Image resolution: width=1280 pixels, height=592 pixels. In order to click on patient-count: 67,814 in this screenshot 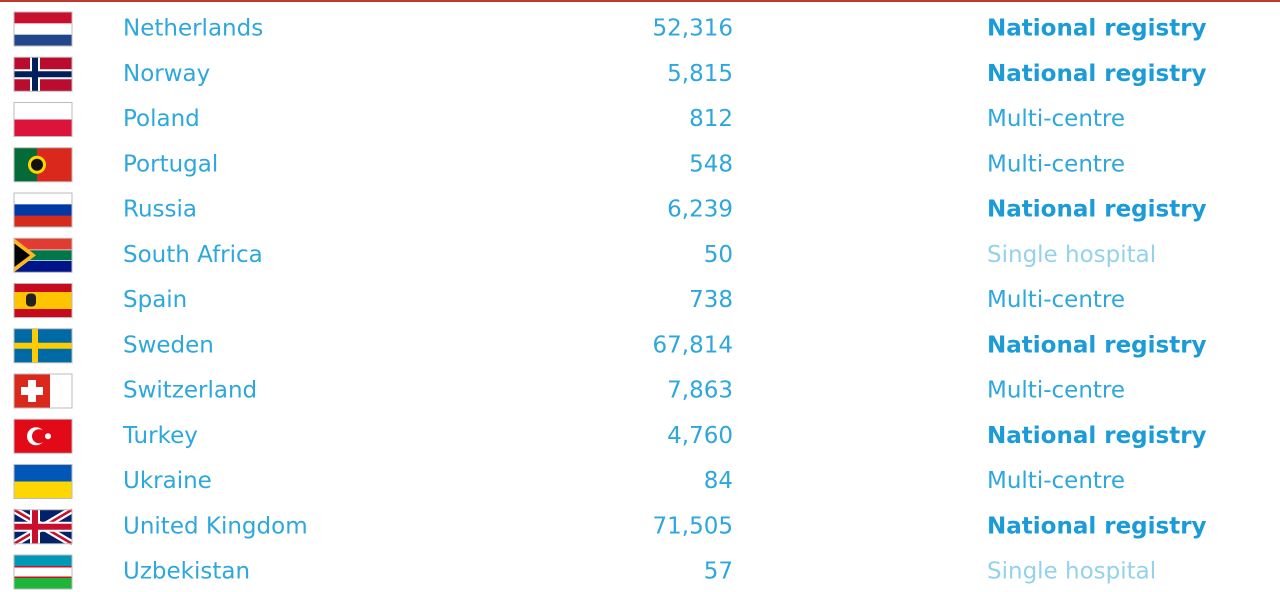, I will do `click(693, 345)`.